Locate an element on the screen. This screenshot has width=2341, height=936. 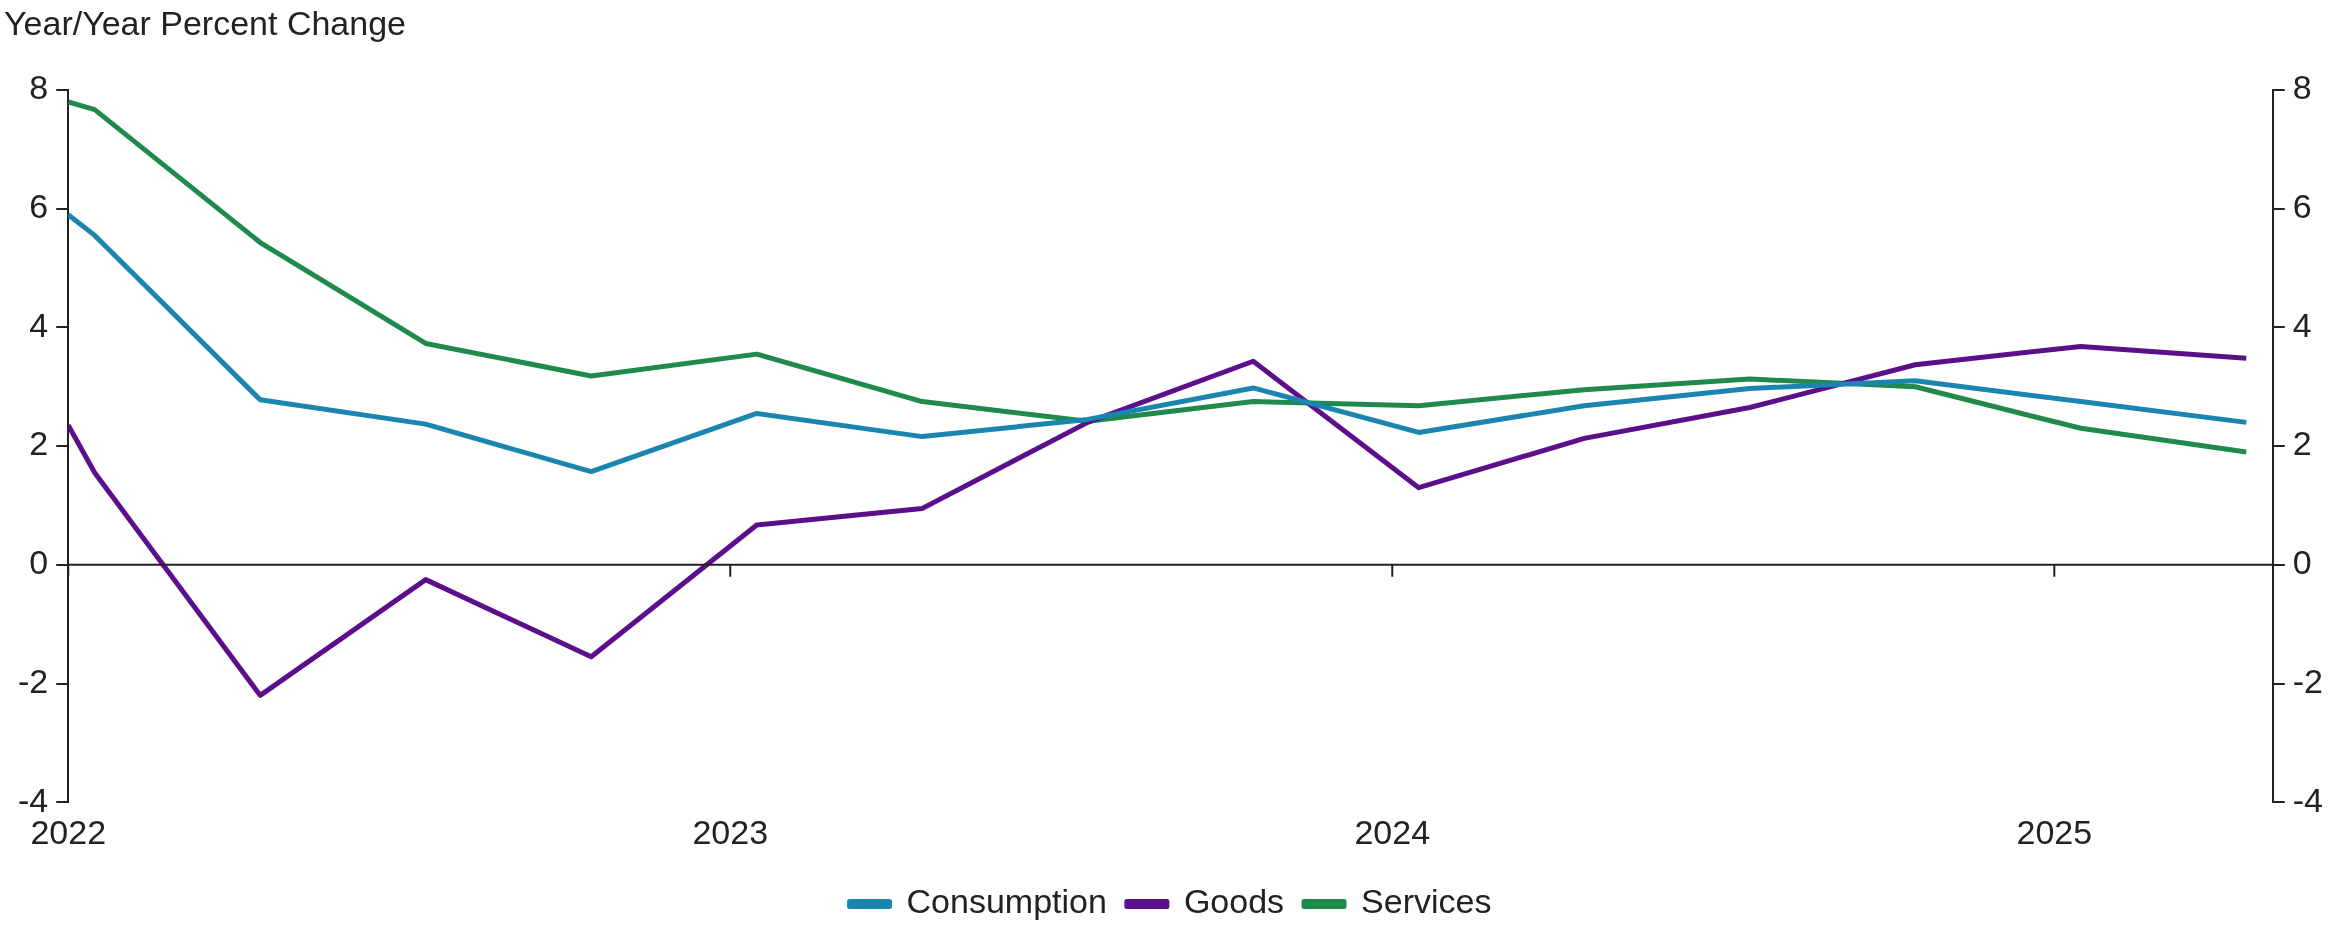
y2-tick-label: -4 is located at coordinates (2307, 799).